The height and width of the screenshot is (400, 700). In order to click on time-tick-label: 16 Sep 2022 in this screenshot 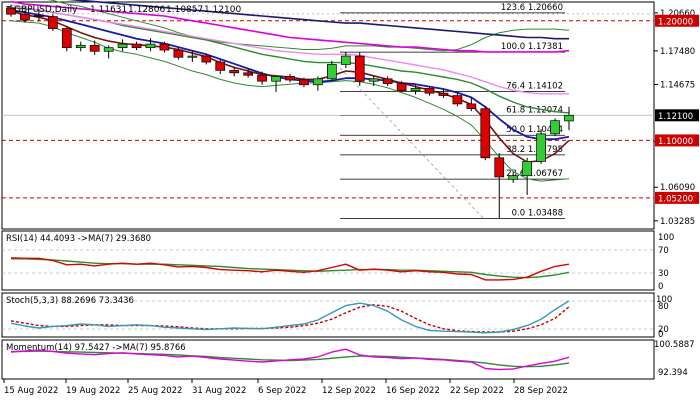, I will do `click(413, 391)`.